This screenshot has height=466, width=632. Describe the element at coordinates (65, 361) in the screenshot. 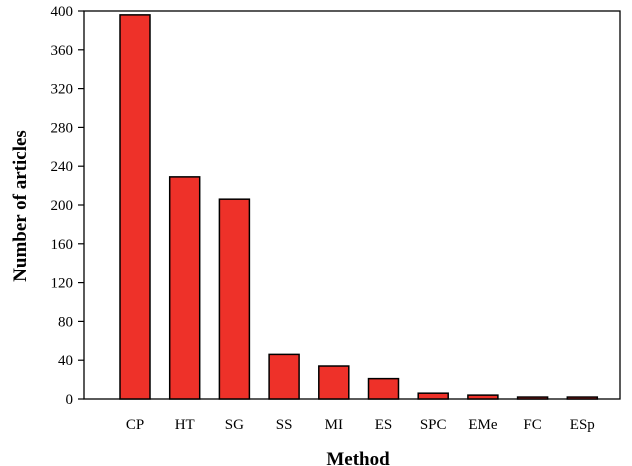

I see `y-tick-label: 40` at that location.